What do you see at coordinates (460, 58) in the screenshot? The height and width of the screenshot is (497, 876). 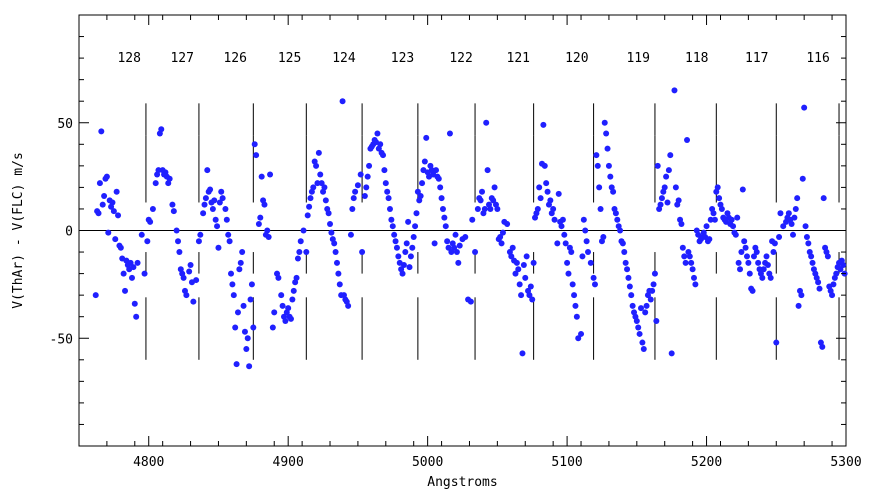 I see `order-label: 122` at bounding box center [460, 58].